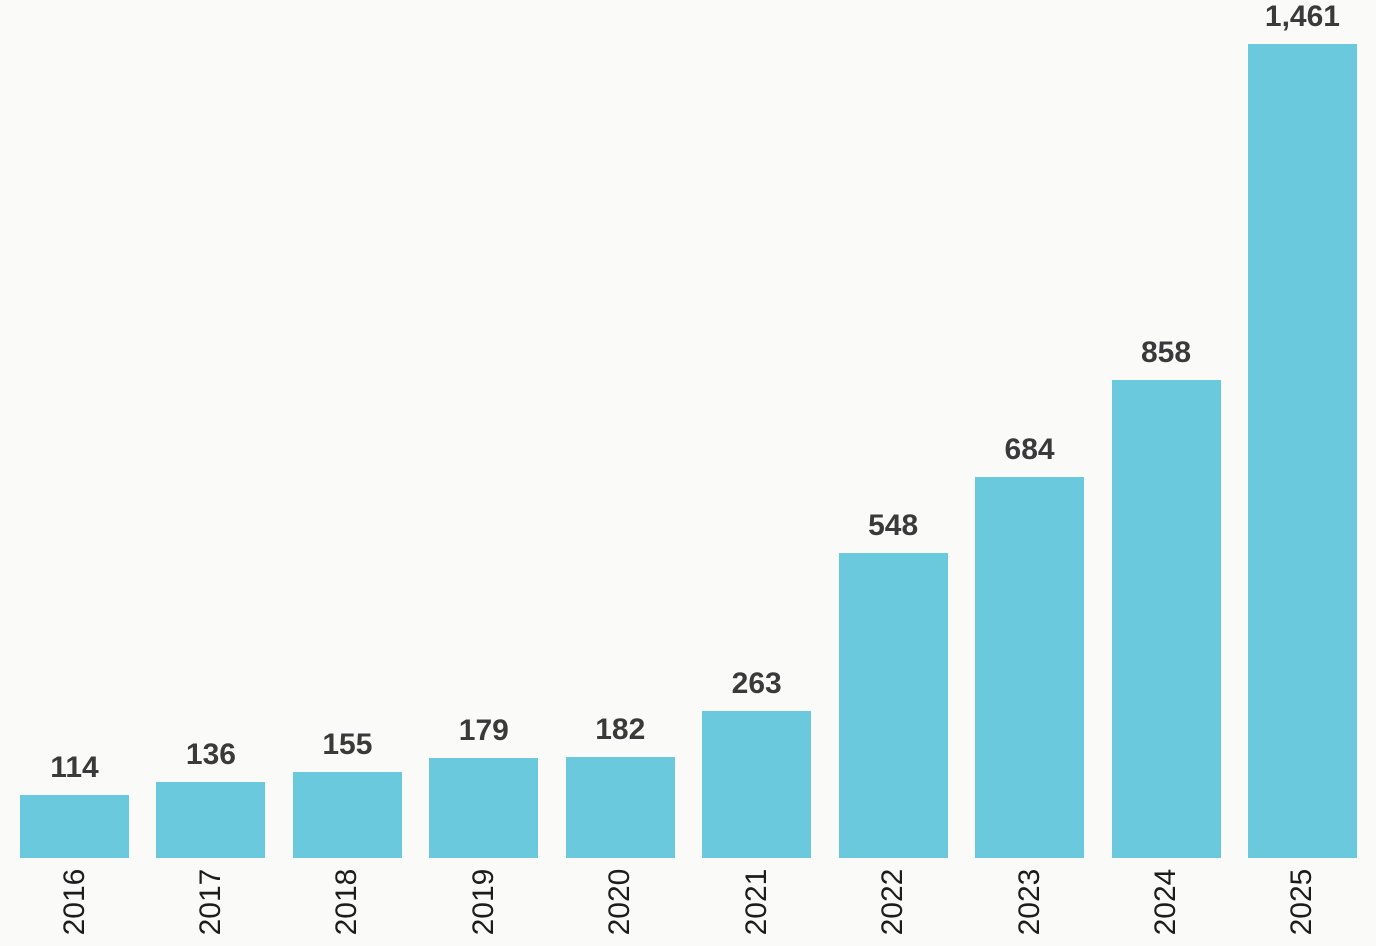  What do you see at coordinates (74, 467) in the screenshot?
I see `bar-column: 114 2016` at bounding box center [74, 467].